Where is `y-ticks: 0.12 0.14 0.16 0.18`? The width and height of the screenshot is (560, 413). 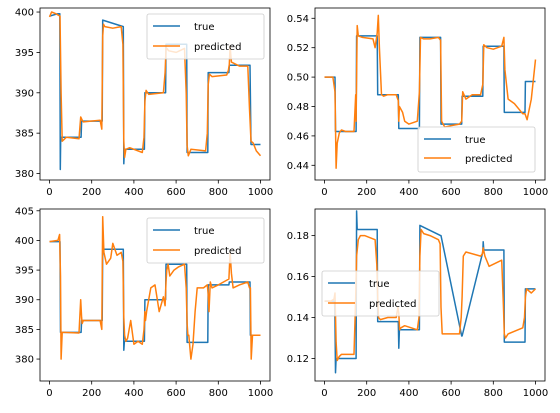
y-ticks: 0.12 0.14 0.16 0.18 is located at coordinates (301, 298).